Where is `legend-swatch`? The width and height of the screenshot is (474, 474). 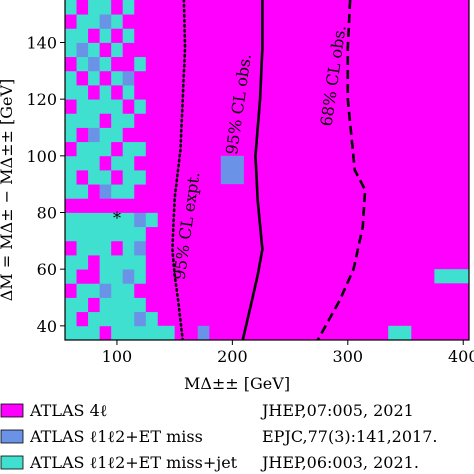 legend-swatch is located at coordinates (12, 462).